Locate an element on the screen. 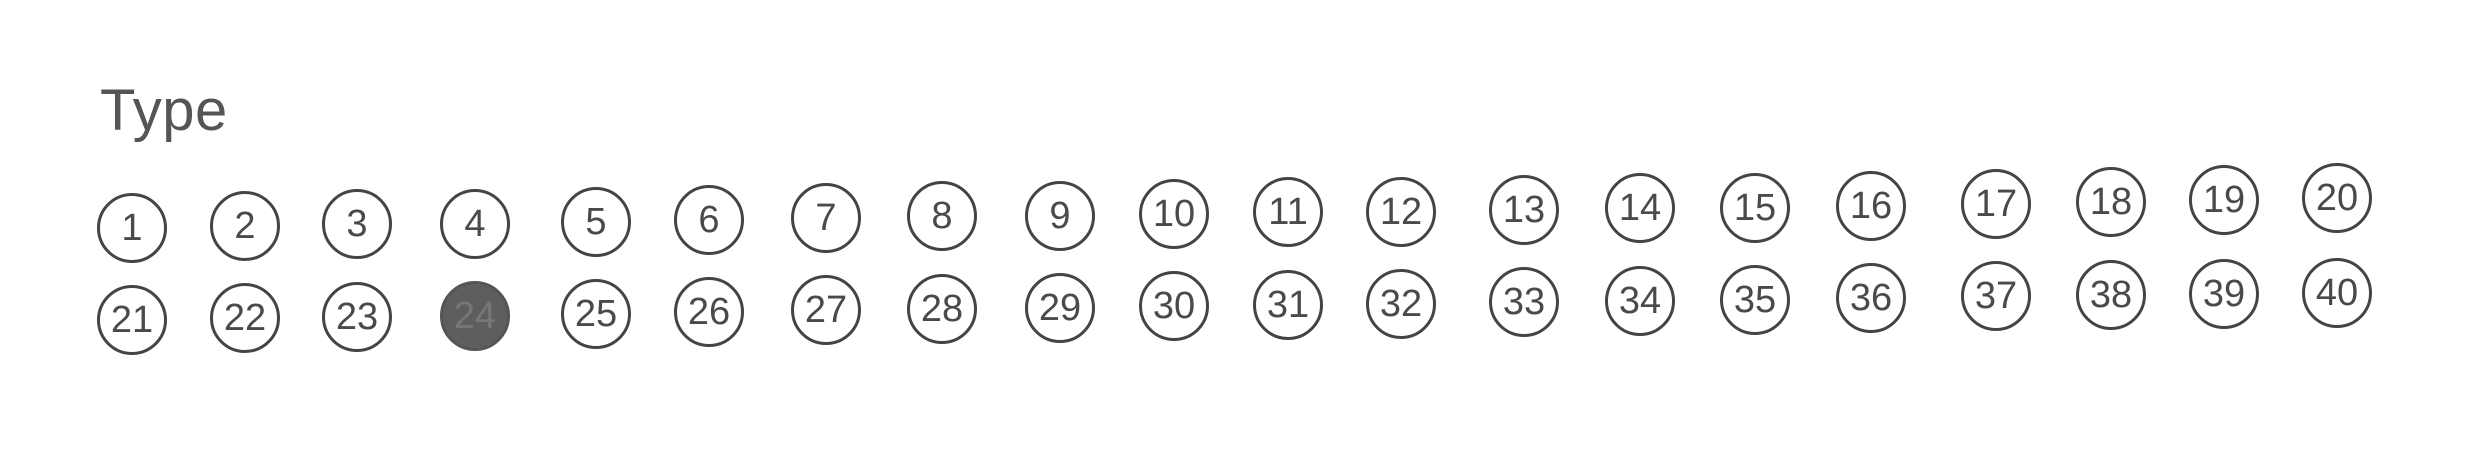  bubble-option: 34 is located at coordinates (1640, 301).